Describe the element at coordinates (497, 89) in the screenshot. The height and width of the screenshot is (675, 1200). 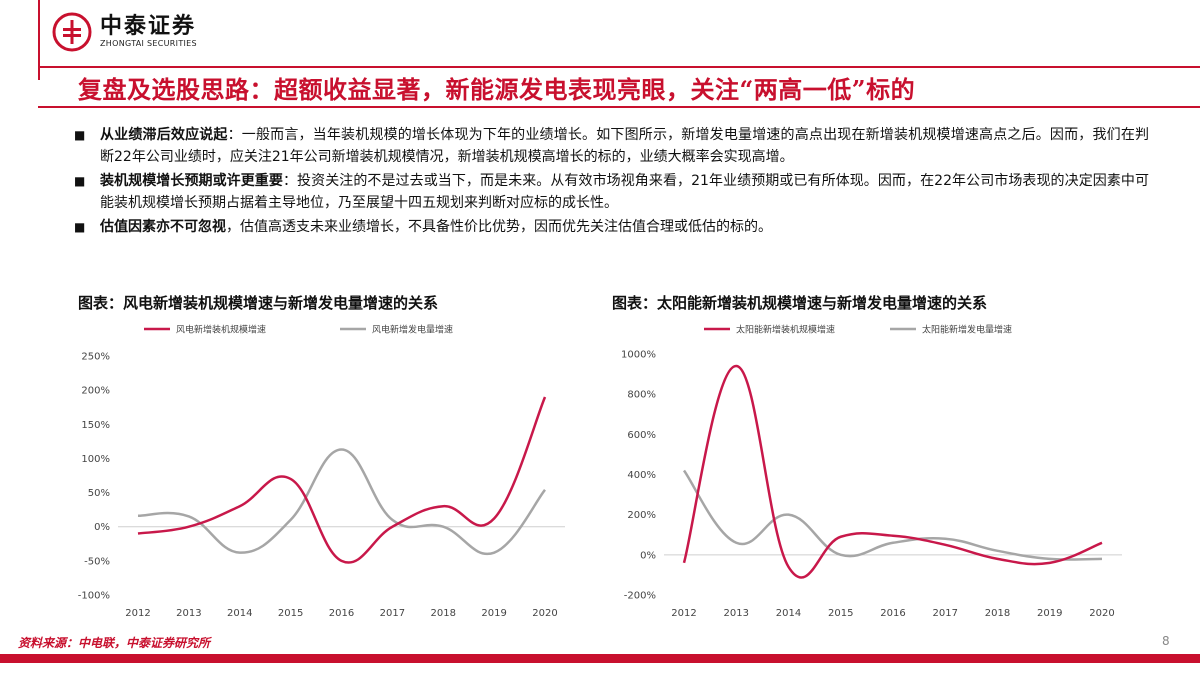
I see `page-title: 复盘及选股思路：超额收益显著，新能源发电表现亮眼，关注“两高一低”标的` at that location.